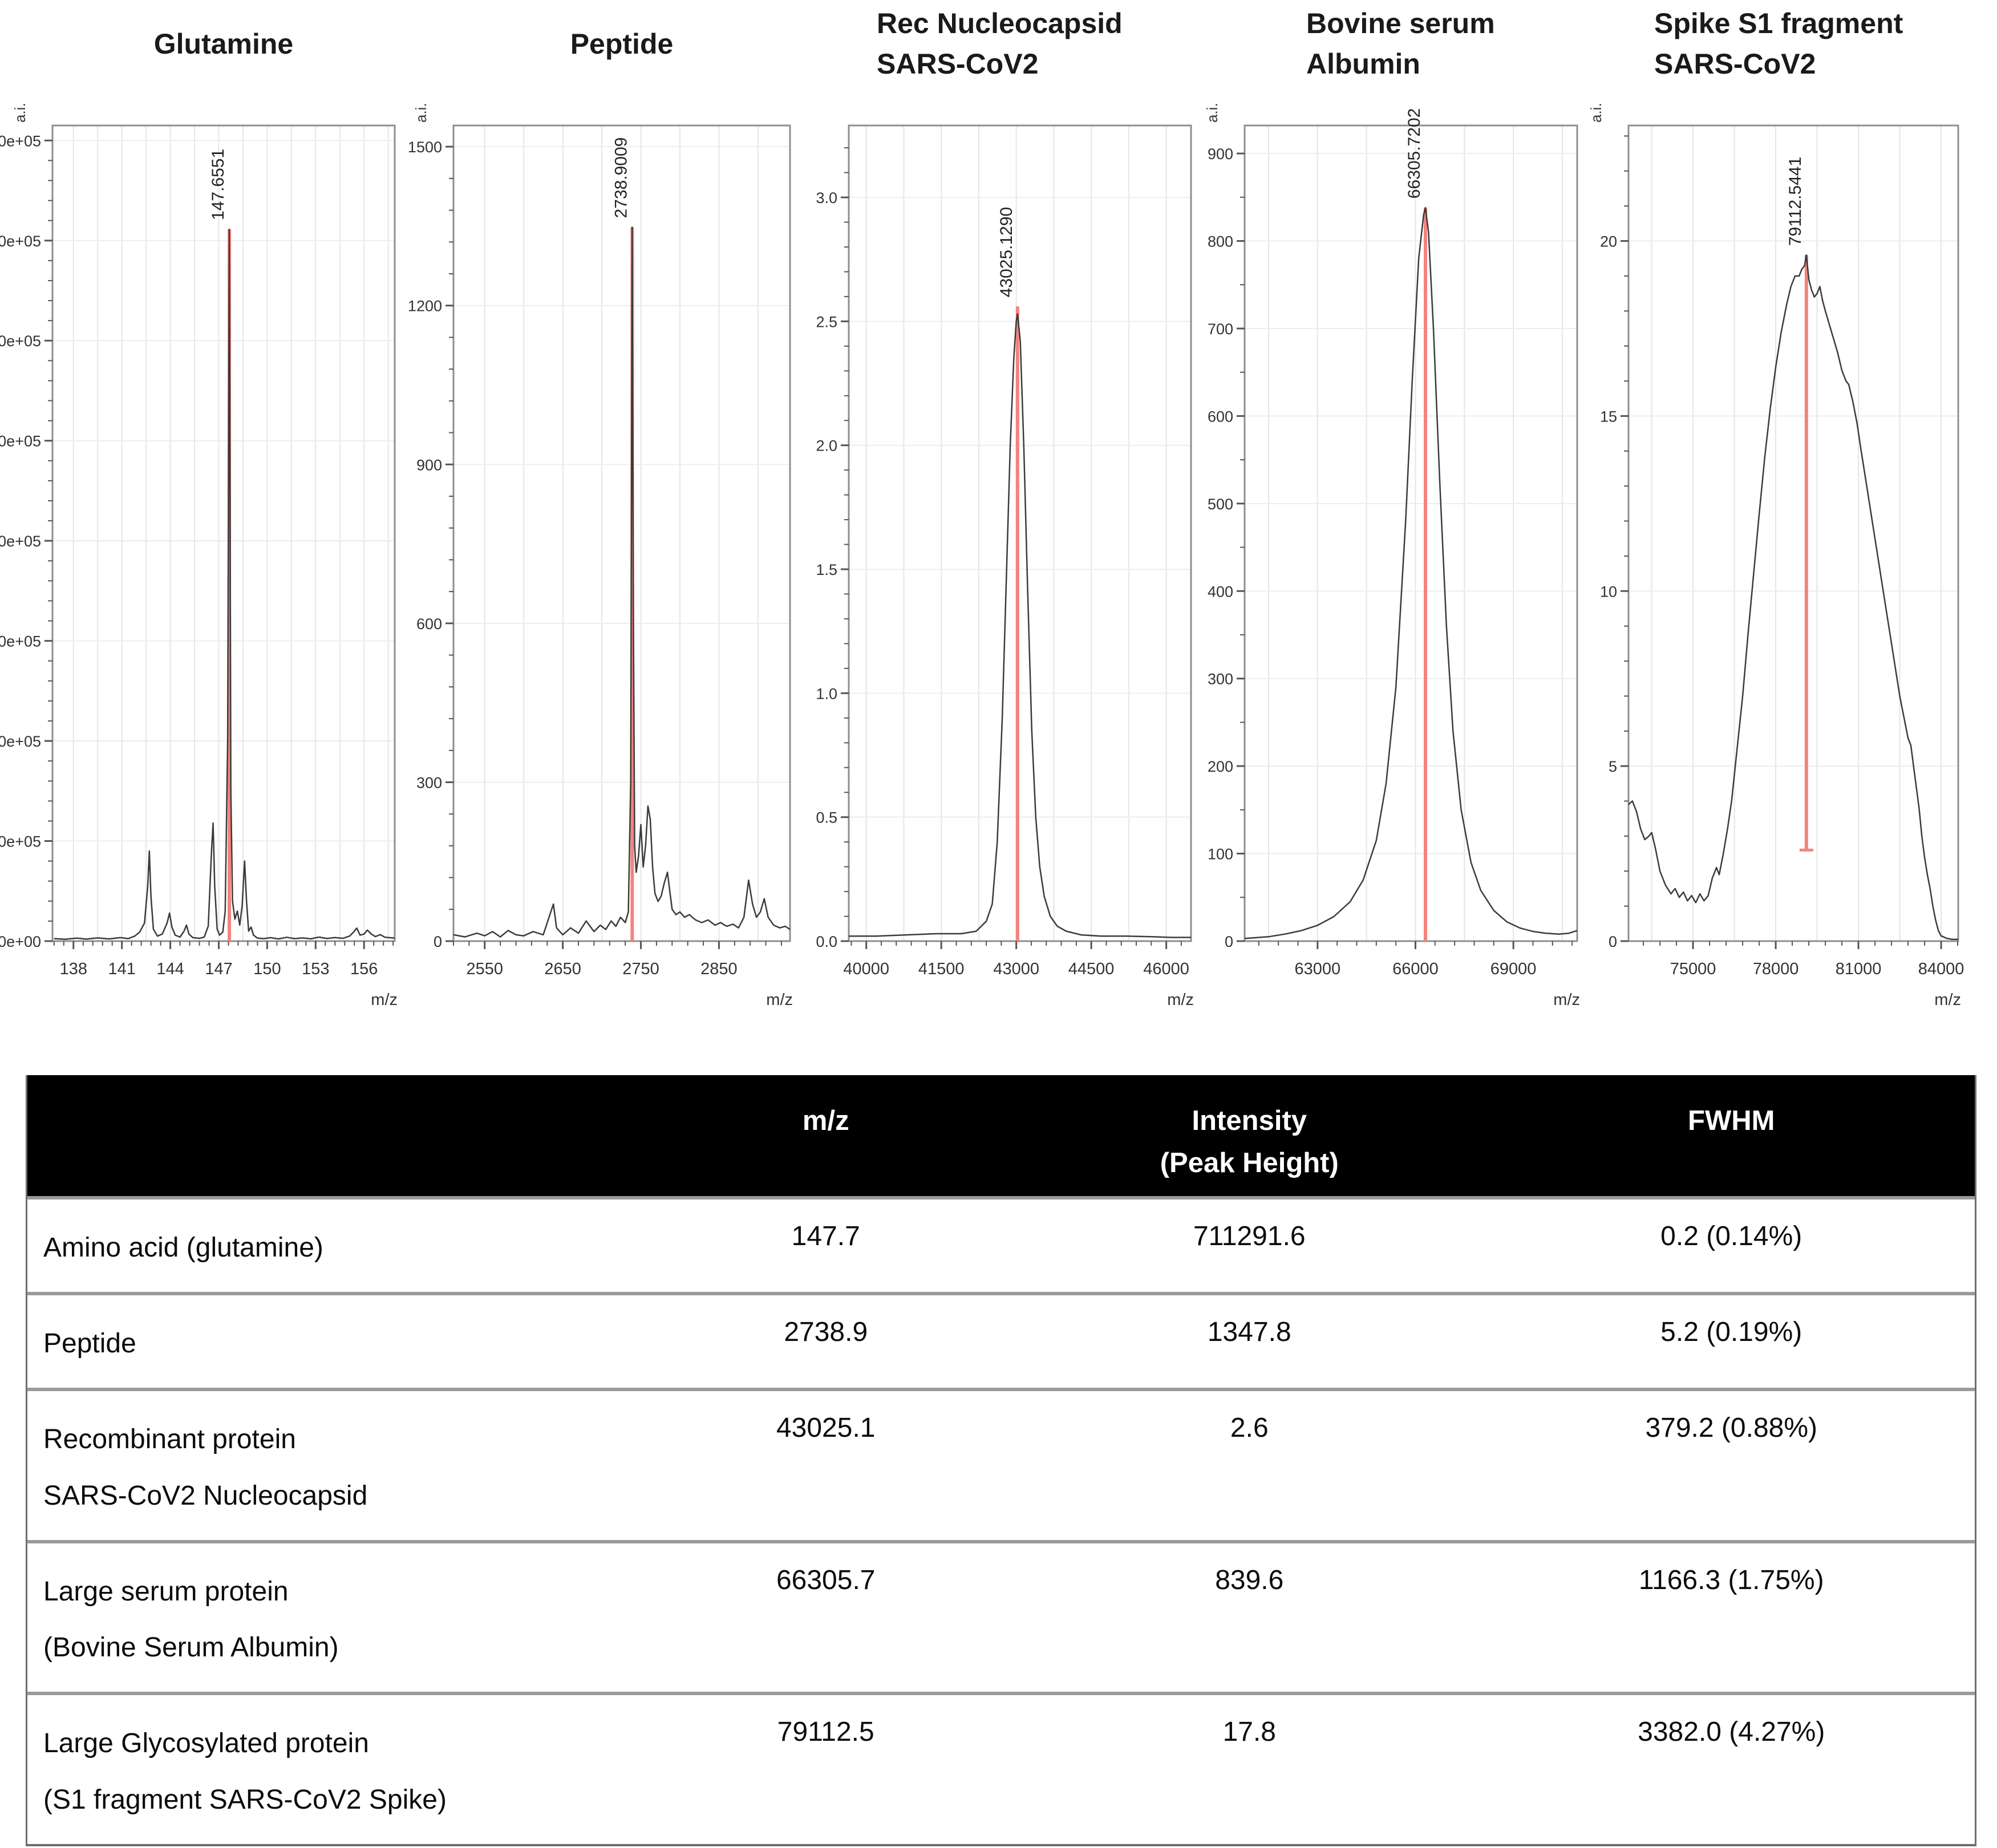 Image resolution: width=1997 pixels, height=1848 pixels. What do you see at coordinates (1249, 1733) in the screenshot?
I see `row-intensity: 17.8` at bounding box center [1249, 1733].